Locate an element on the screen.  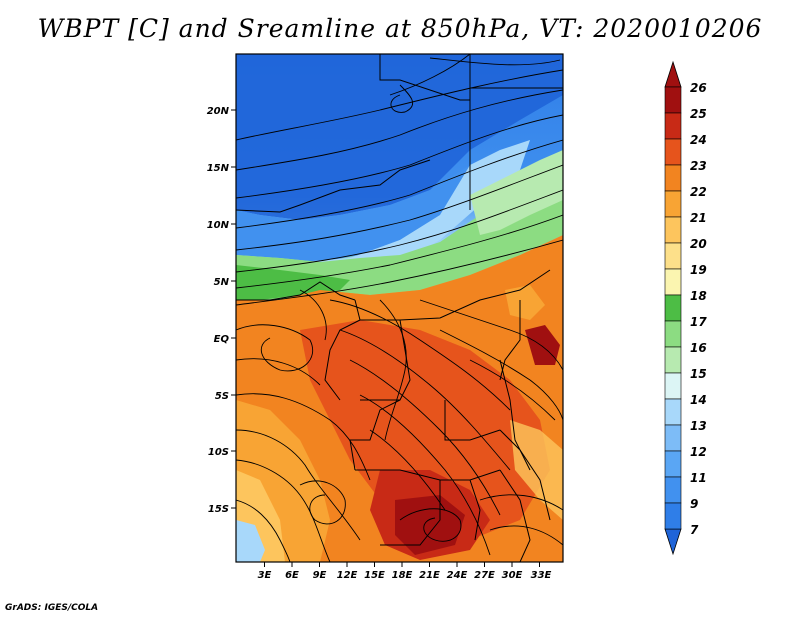
lon-label: 6E is located at coordinates (292, 575).